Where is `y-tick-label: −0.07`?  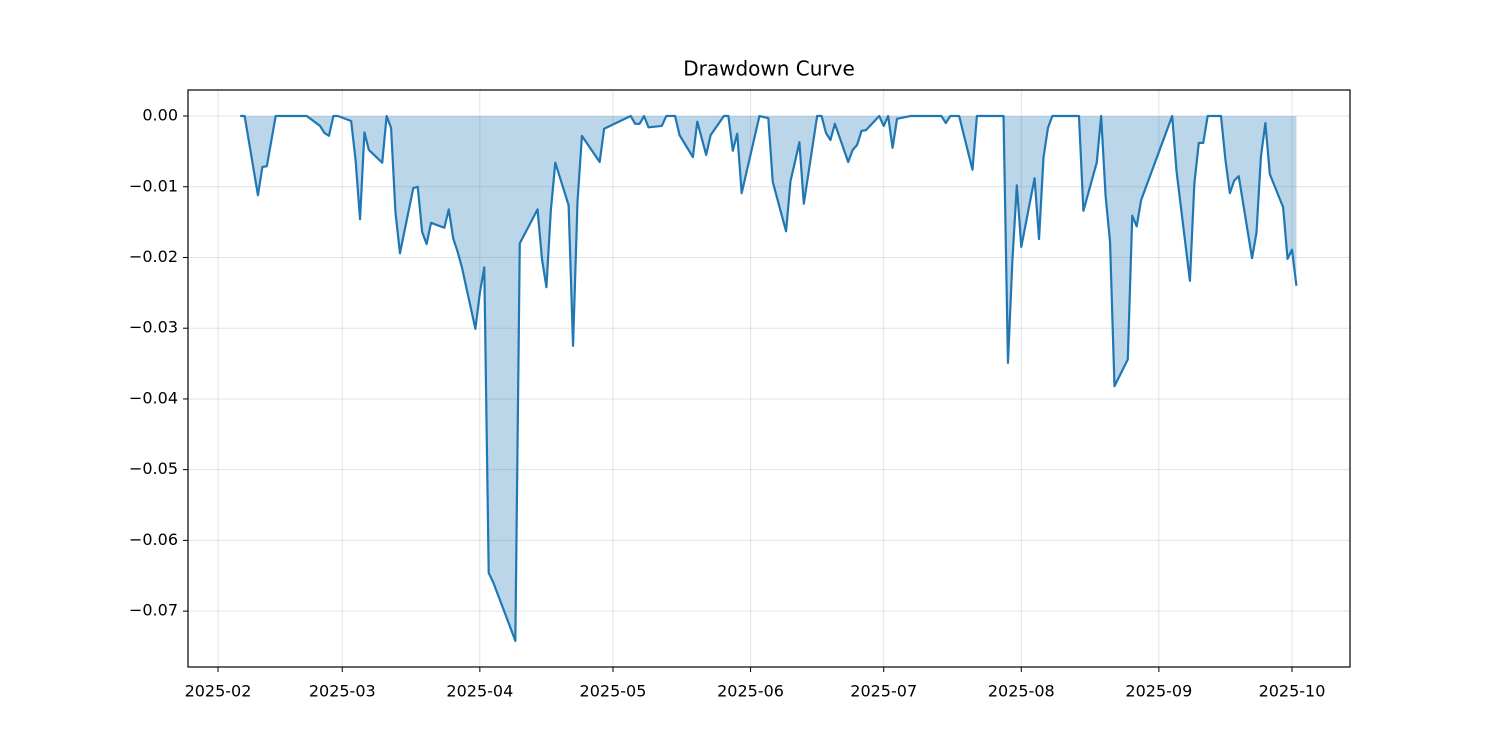 y-tick-label: −0.07 is located at coordinates (153, 610).